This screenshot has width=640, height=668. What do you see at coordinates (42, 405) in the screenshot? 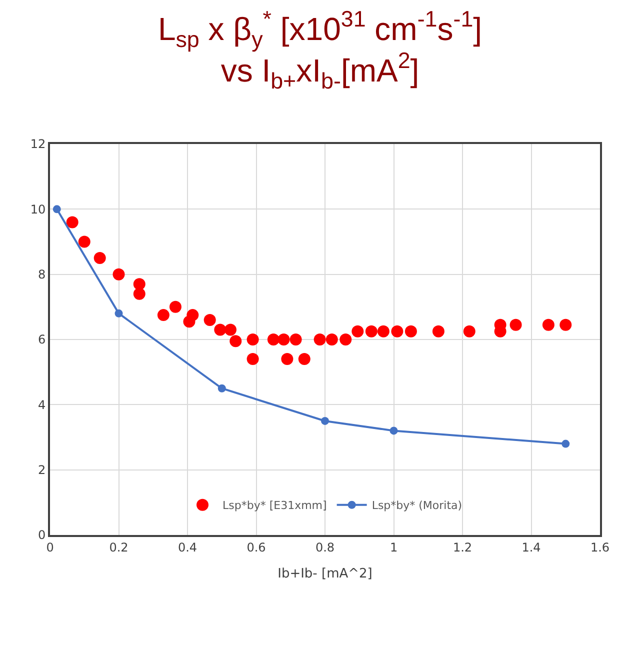
I see `y-tick-label: 4` at bounding box center [42, 405].